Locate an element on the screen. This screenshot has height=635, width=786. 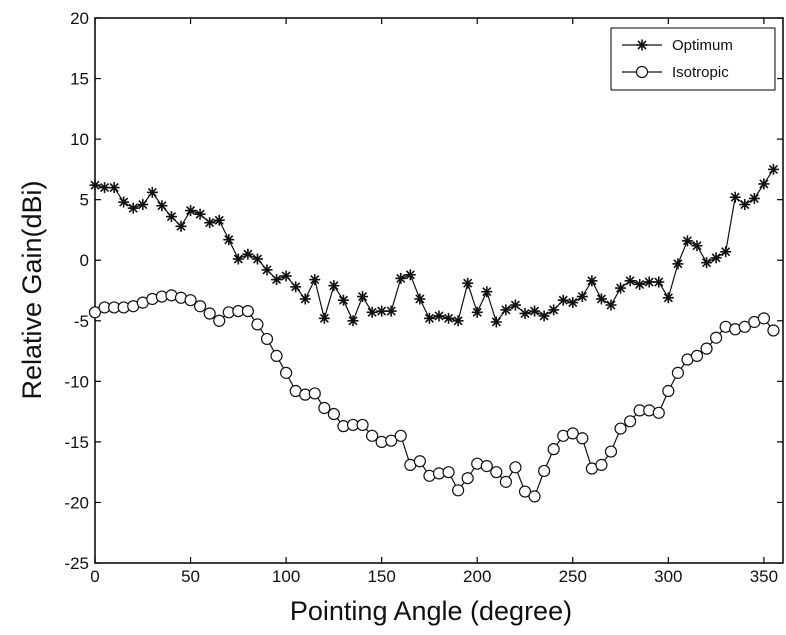
x-tick-label: 50 is located at coordinates (190, 576).